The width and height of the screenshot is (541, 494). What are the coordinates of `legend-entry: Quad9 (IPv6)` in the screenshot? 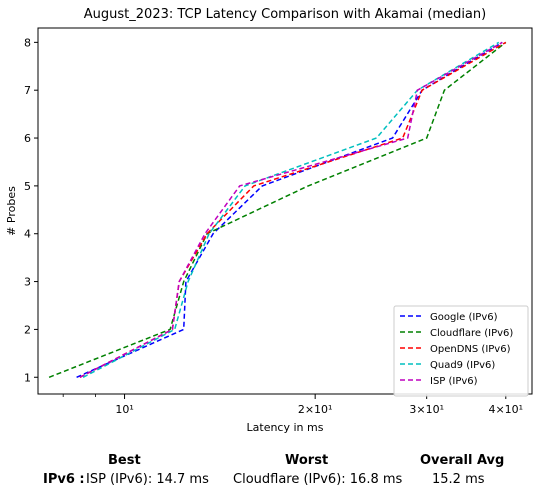 It's located at (462, 365).